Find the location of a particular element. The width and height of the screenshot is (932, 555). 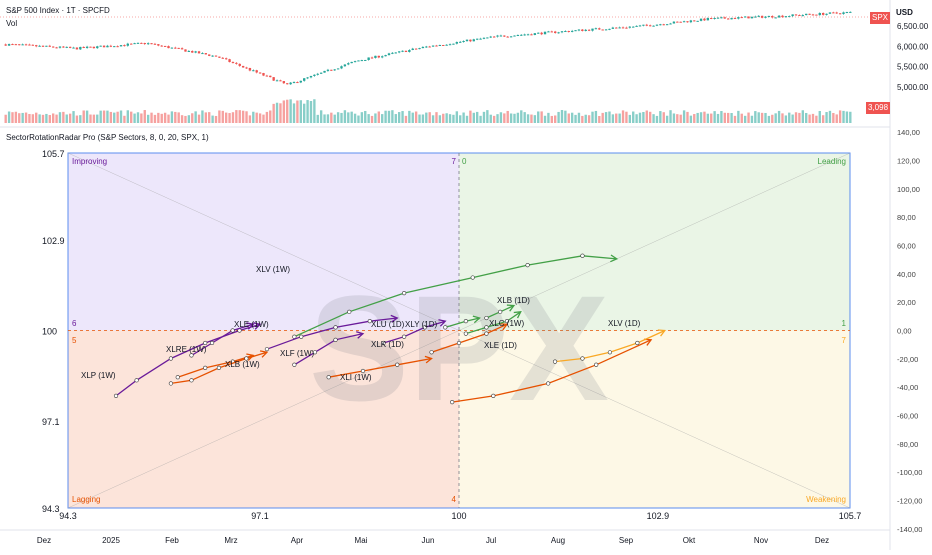

time-axis-label: Jul is located at coordinates (491, 540).